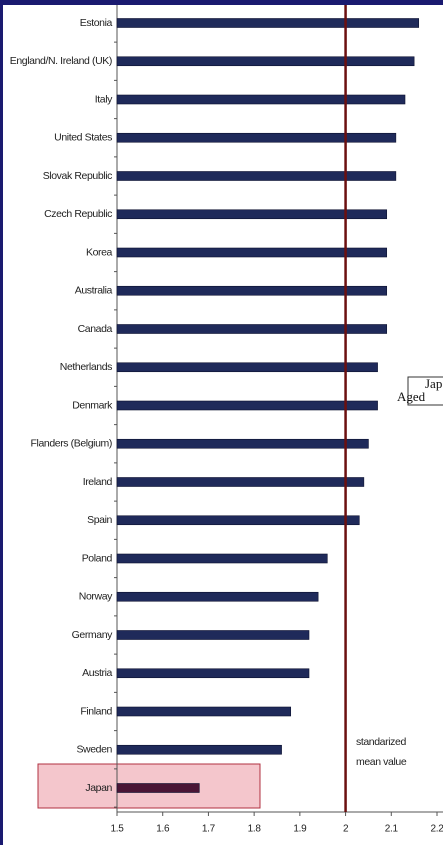  Describe the element at coordinates (61, 61) in the screenshot. I see `y-tick-label: England/N. Ireland (UK)` at that location.